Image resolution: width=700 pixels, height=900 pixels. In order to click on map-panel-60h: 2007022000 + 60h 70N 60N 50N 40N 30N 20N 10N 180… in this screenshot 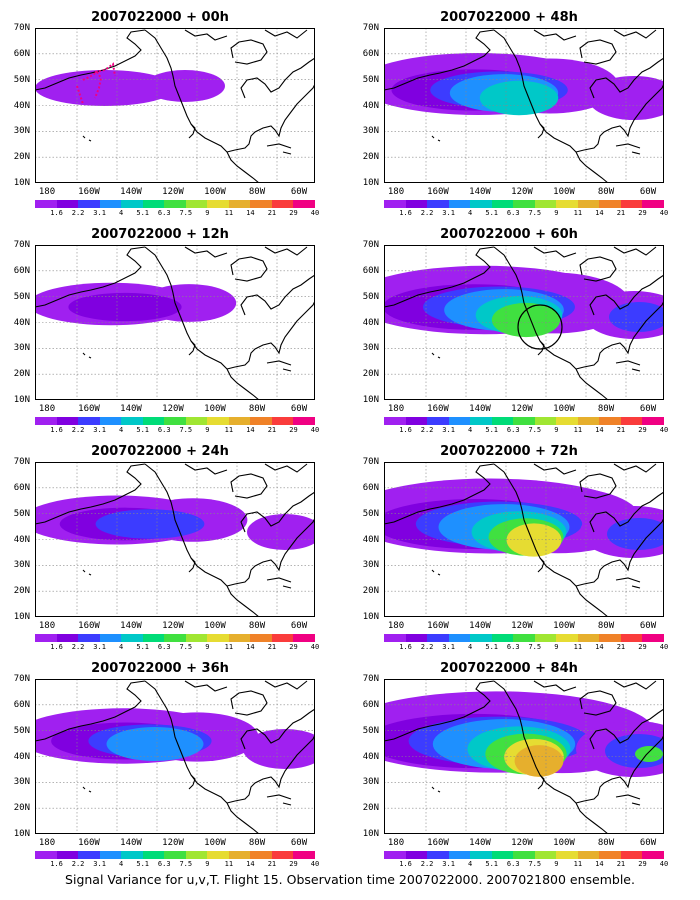, I will do `click(509, 330)`.